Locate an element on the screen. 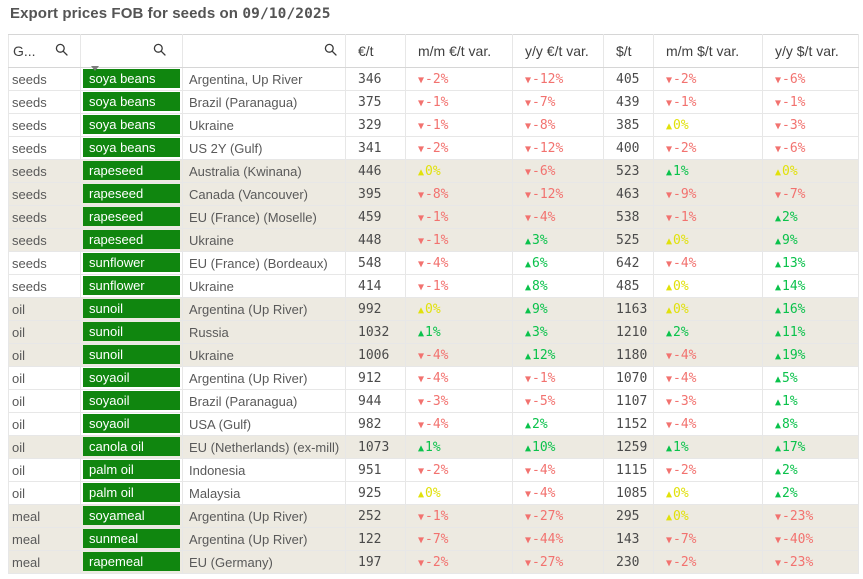 The height and width of the screenshot is (579, 863). cell-origin: Australia (Kwinana) is located at coordinates (264, 171).